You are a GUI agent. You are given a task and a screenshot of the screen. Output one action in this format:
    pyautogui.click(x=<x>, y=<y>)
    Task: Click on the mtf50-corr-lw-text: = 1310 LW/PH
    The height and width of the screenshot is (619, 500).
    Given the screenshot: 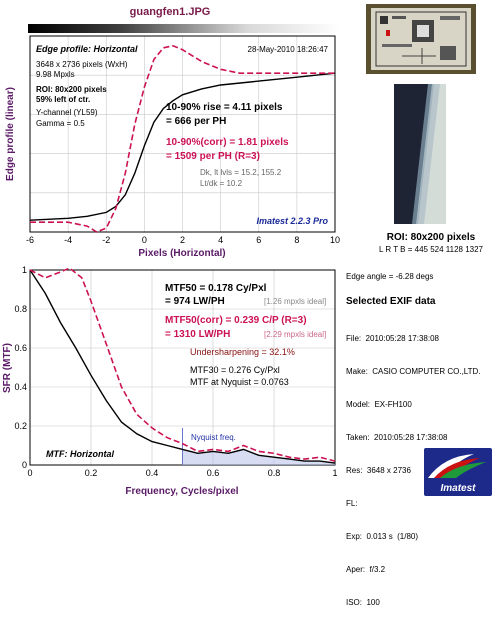 What is the action you would take?
    pyautogui.click(x=197, y=334)
    